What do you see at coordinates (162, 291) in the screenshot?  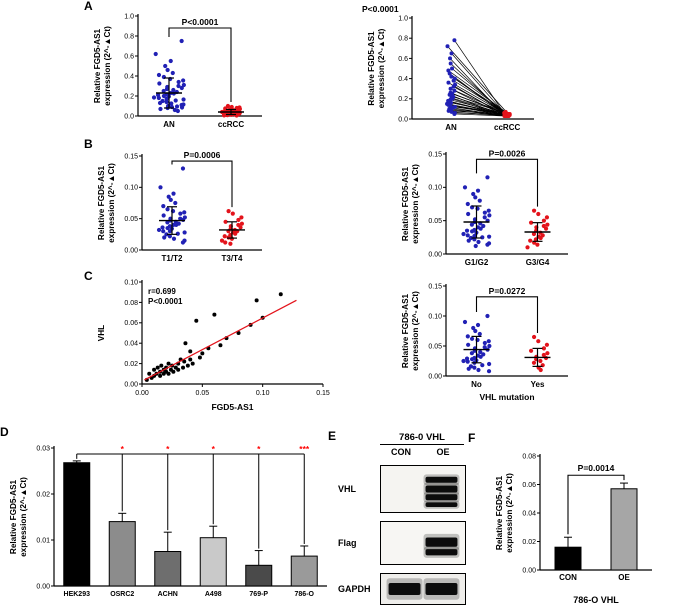 I see `svg-text: r=0.699` at bounding box center [162, 291].